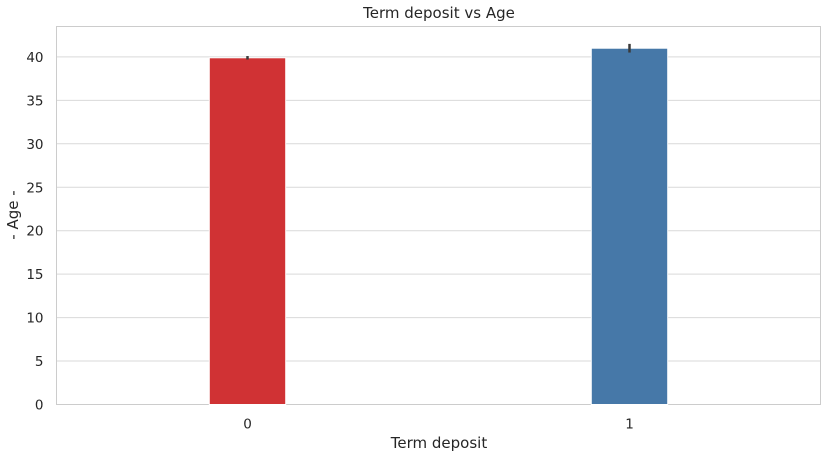 The image size is (838, 457). What do you see at coordinates (34, 275) in the screenshot?
I see `y-tick-label: 15` at bounding box center [34, 275].